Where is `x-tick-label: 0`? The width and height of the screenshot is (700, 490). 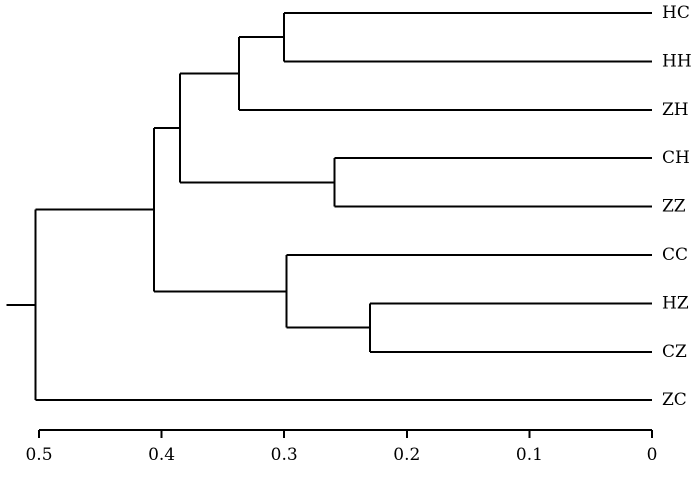 x-tick-label: 0 is located at coordinates (652, 455).